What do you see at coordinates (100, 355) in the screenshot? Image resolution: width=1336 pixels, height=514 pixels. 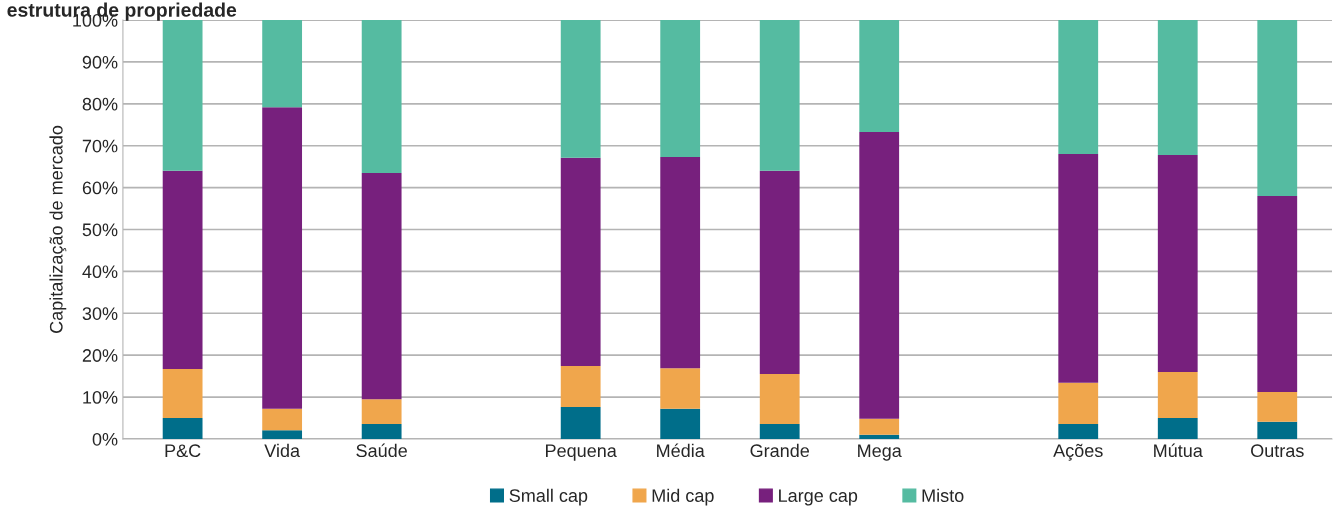 I see `y-tick-label: 20%` at bounding box center [100, 355].